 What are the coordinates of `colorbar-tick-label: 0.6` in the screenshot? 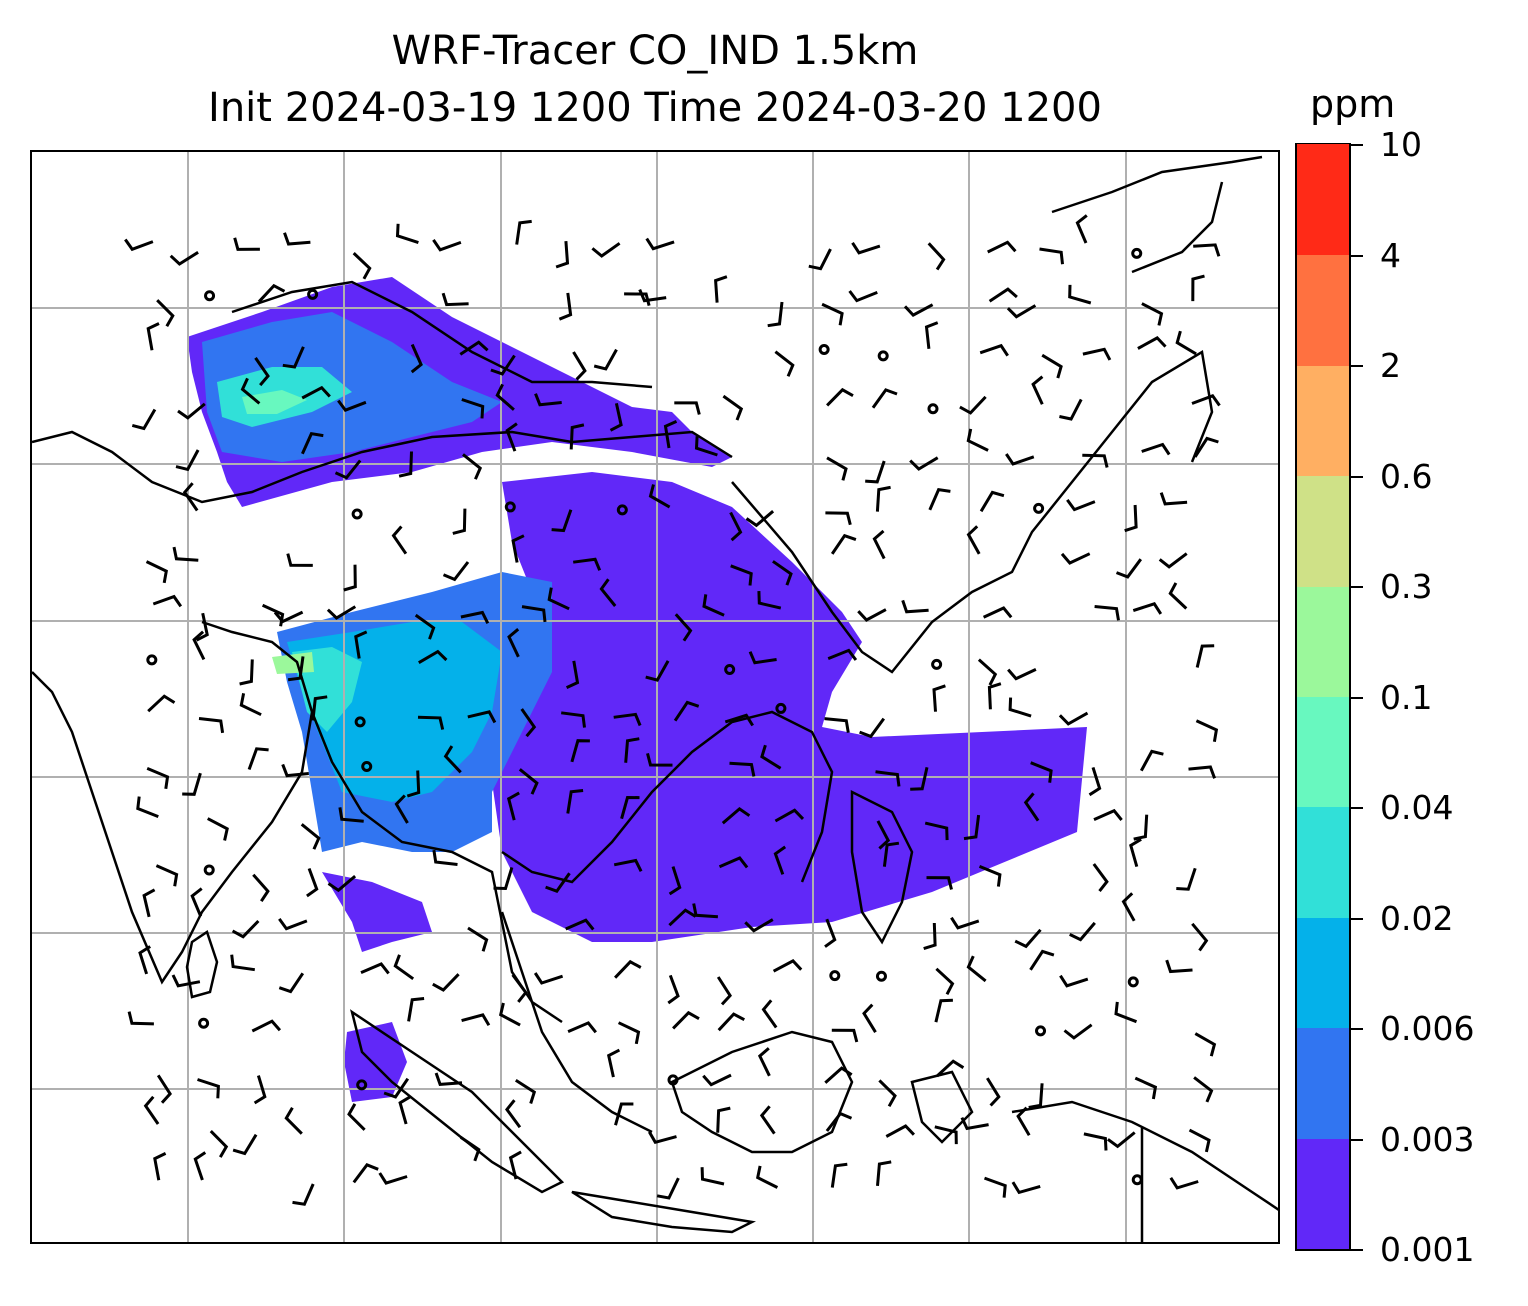 It's located at (1406, 476).